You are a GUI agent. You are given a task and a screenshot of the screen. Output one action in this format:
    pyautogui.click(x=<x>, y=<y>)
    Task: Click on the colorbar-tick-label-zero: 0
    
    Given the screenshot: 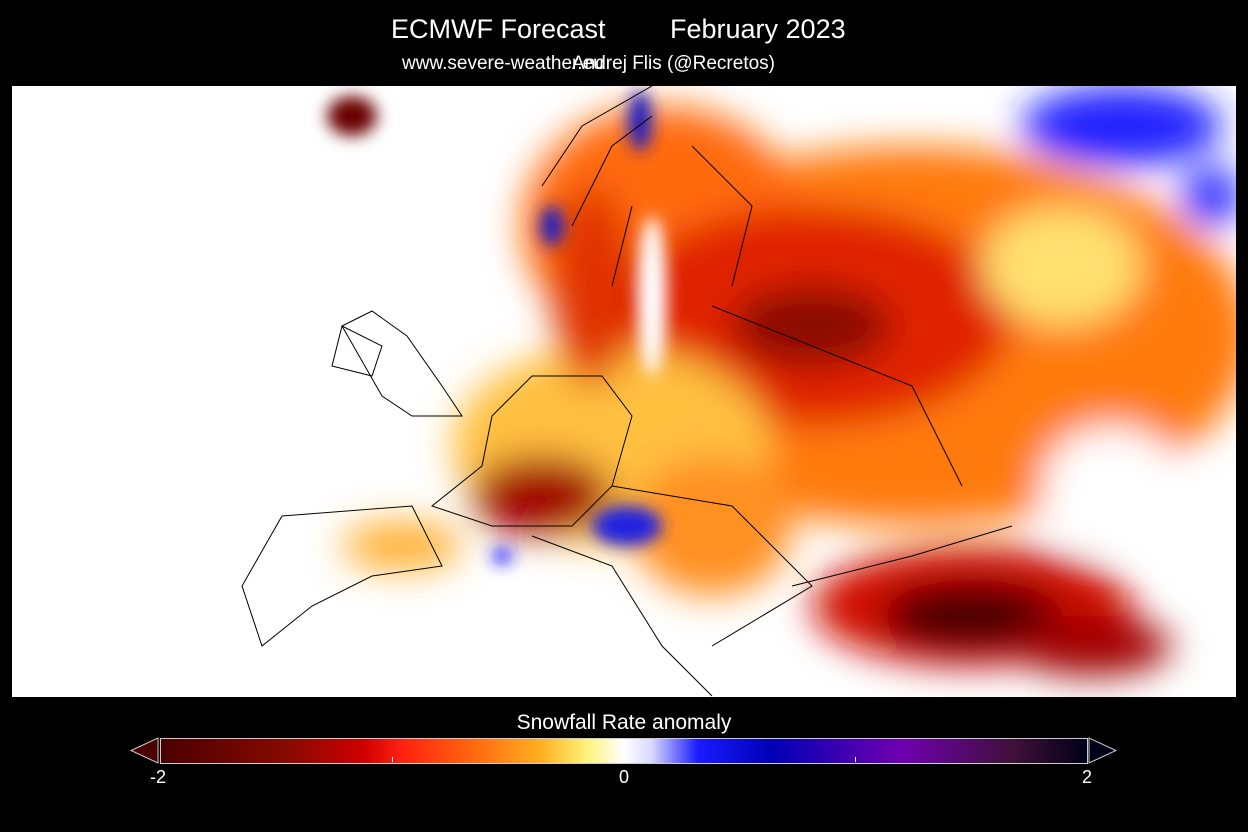 What is the action you would take?
    pyautogui.click(x=624, y=777)
    